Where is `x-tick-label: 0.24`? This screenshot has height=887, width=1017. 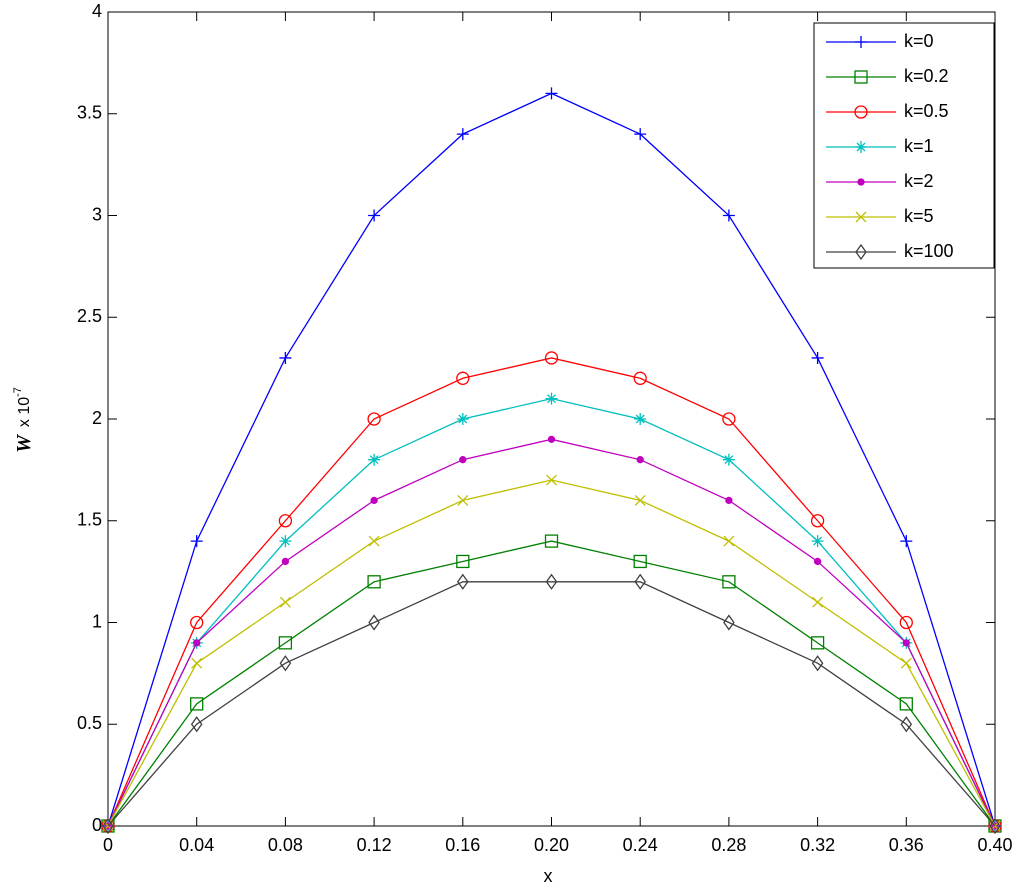
x-tick-label: 0.24 is located at coordinates (640, 845).